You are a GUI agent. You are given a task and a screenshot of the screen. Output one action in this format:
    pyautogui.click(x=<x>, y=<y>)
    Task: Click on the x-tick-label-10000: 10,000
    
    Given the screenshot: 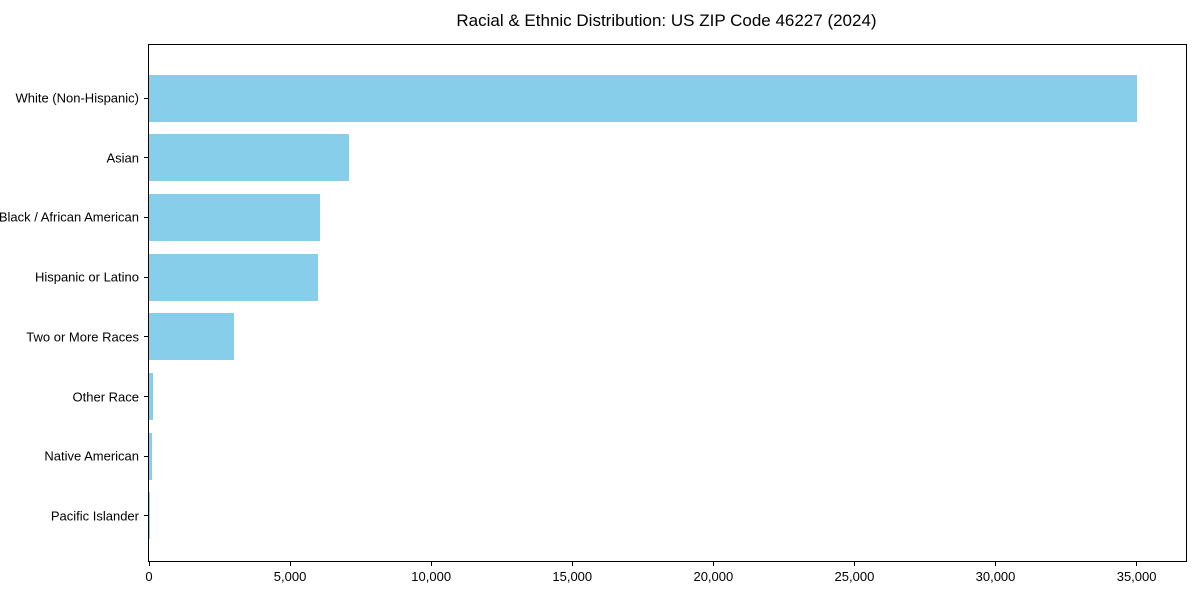 What is the action you would take?
    pyautogui.click(x=431, y=576)
    